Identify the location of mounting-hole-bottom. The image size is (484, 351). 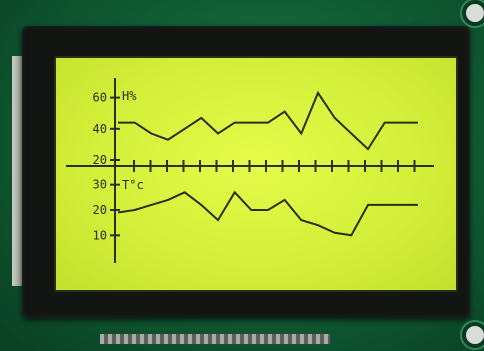
(473, 335).